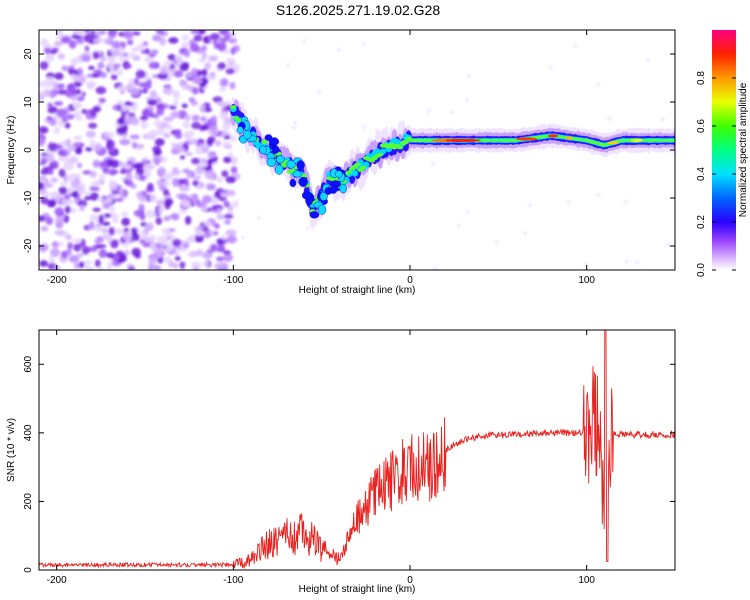  Describe the element at coordinates (743, 149) in the screenshot. I see `colorbar-label: Normalized spectral amplitude` at that location.